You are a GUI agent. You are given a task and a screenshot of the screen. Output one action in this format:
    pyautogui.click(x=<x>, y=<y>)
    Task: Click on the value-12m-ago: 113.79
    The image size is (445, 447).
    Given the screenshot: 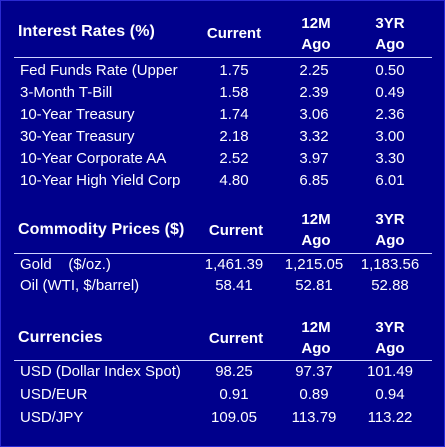 What is the action you would take?
    pyautogui.click(x=314, y=417)
    